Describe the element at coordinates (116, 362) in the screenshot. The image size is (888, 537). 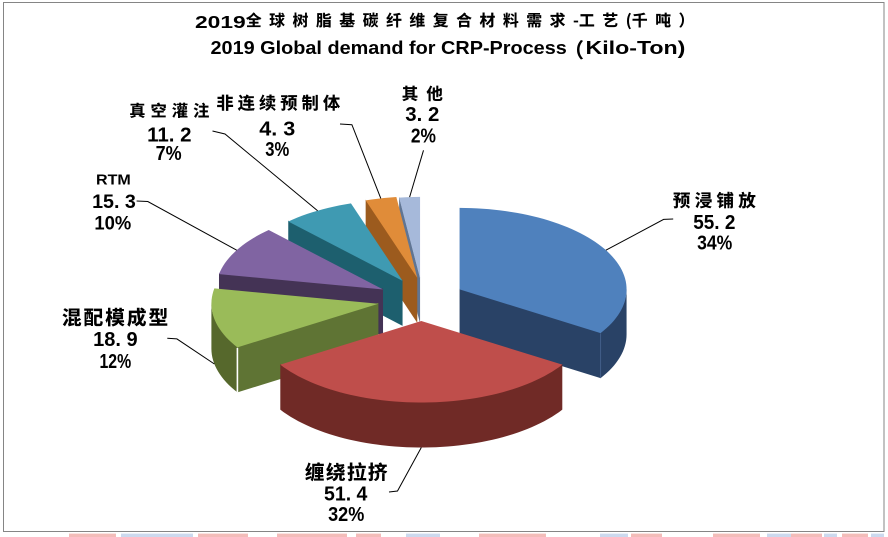
I see `svg-text: 12%` at that location.